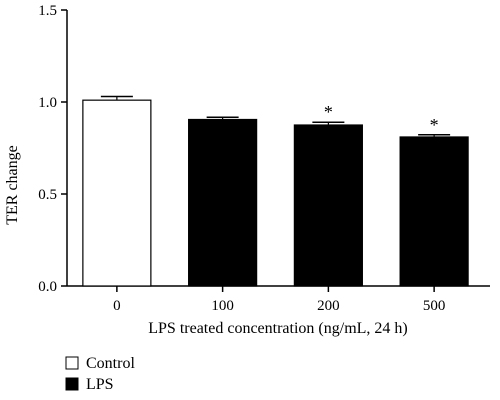 Image resolution: width=500 pixels, height=400 pixels. I want to click on legend-label-lps: LPS, so click(100, 384).